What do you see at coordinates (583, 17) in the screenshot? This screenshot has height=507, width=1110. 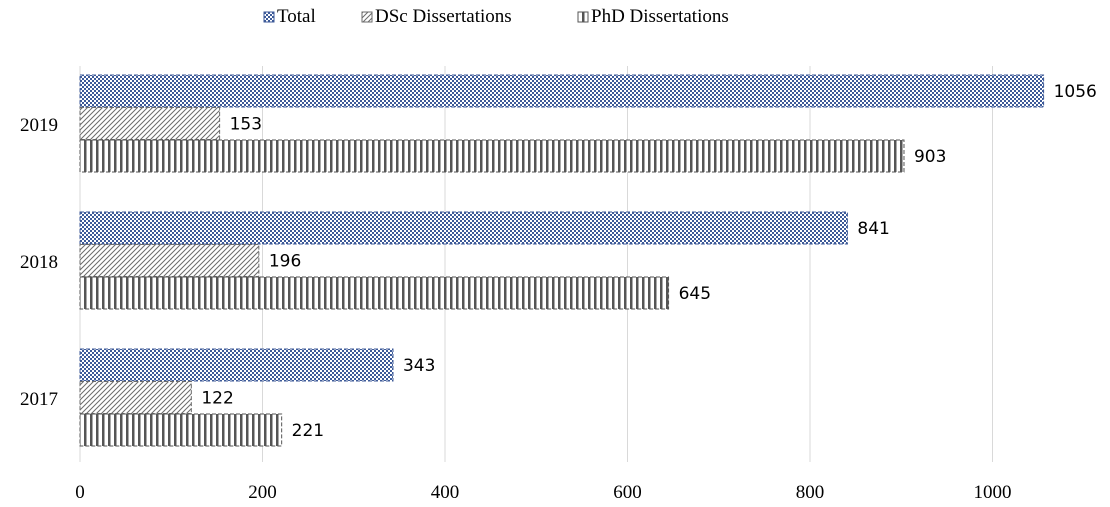 I see `legend-swatch-phd-dissertations` at bounding box center [583, 17].